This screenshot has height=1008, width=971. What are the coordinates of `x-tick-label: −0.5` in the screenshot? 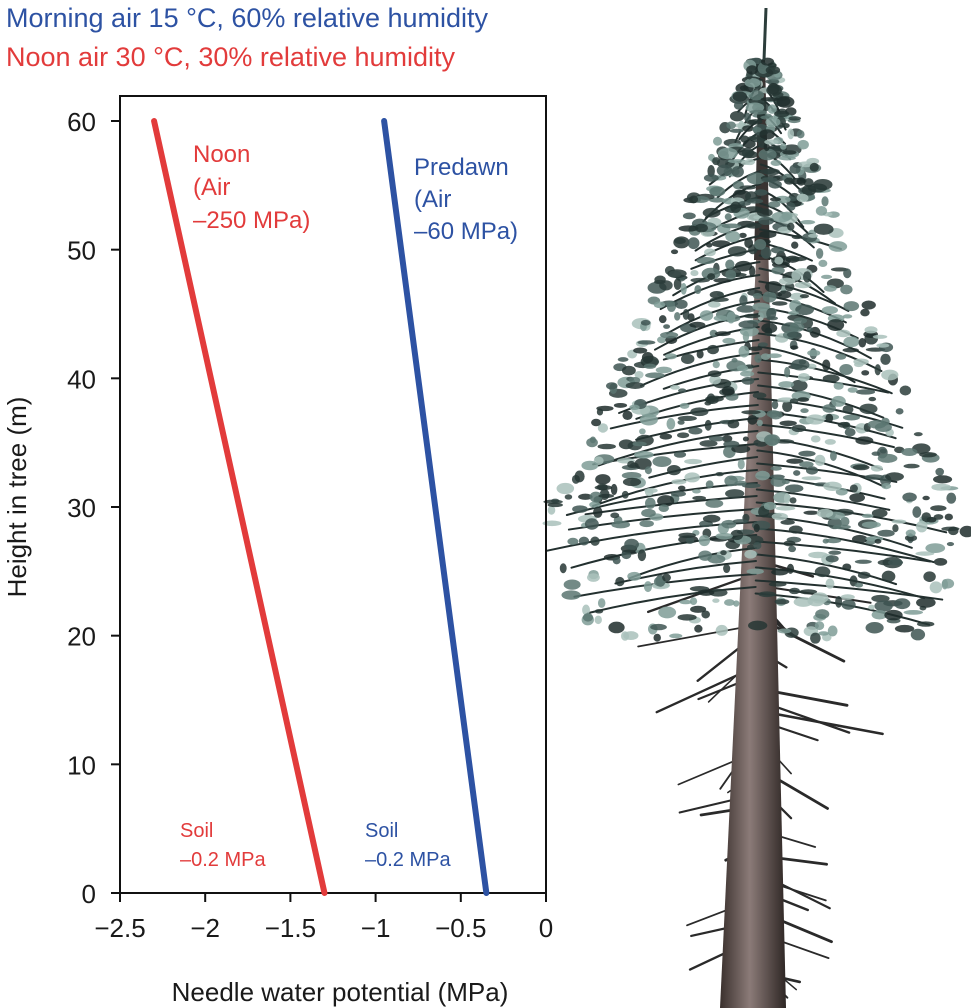 It's located at (460, 928).